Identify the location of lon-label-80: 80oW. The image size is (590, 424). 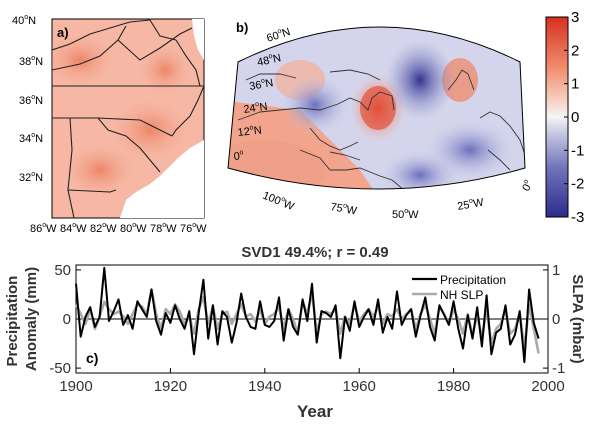
(133, 228).